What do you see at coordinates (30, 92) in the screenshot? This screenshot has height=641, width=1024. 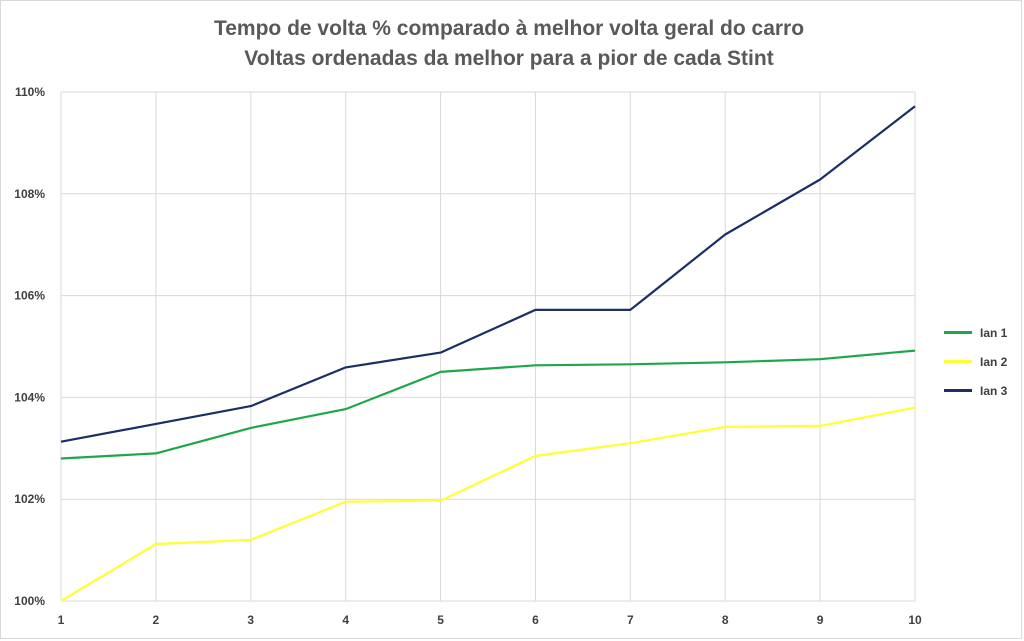 I see `y-tick-label: 110%` at bounding box center [30, 92].